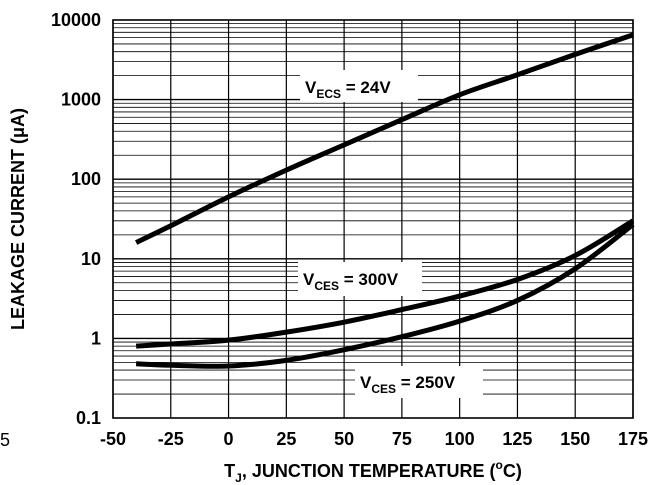  Describe the element at coordinates (96, 338) in the screenshot. I see `y-tick-label: 1` at that location.